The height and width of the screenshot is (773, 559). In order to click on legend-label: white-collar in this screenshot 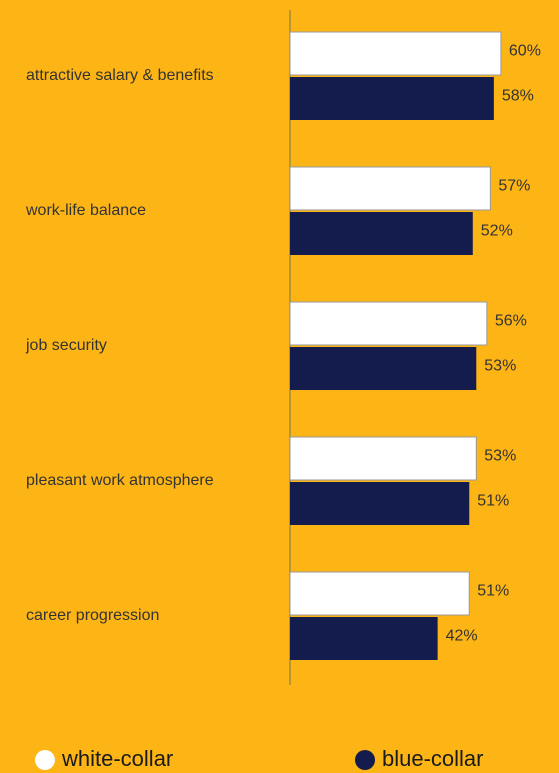, I will do `click(117, 758)`.